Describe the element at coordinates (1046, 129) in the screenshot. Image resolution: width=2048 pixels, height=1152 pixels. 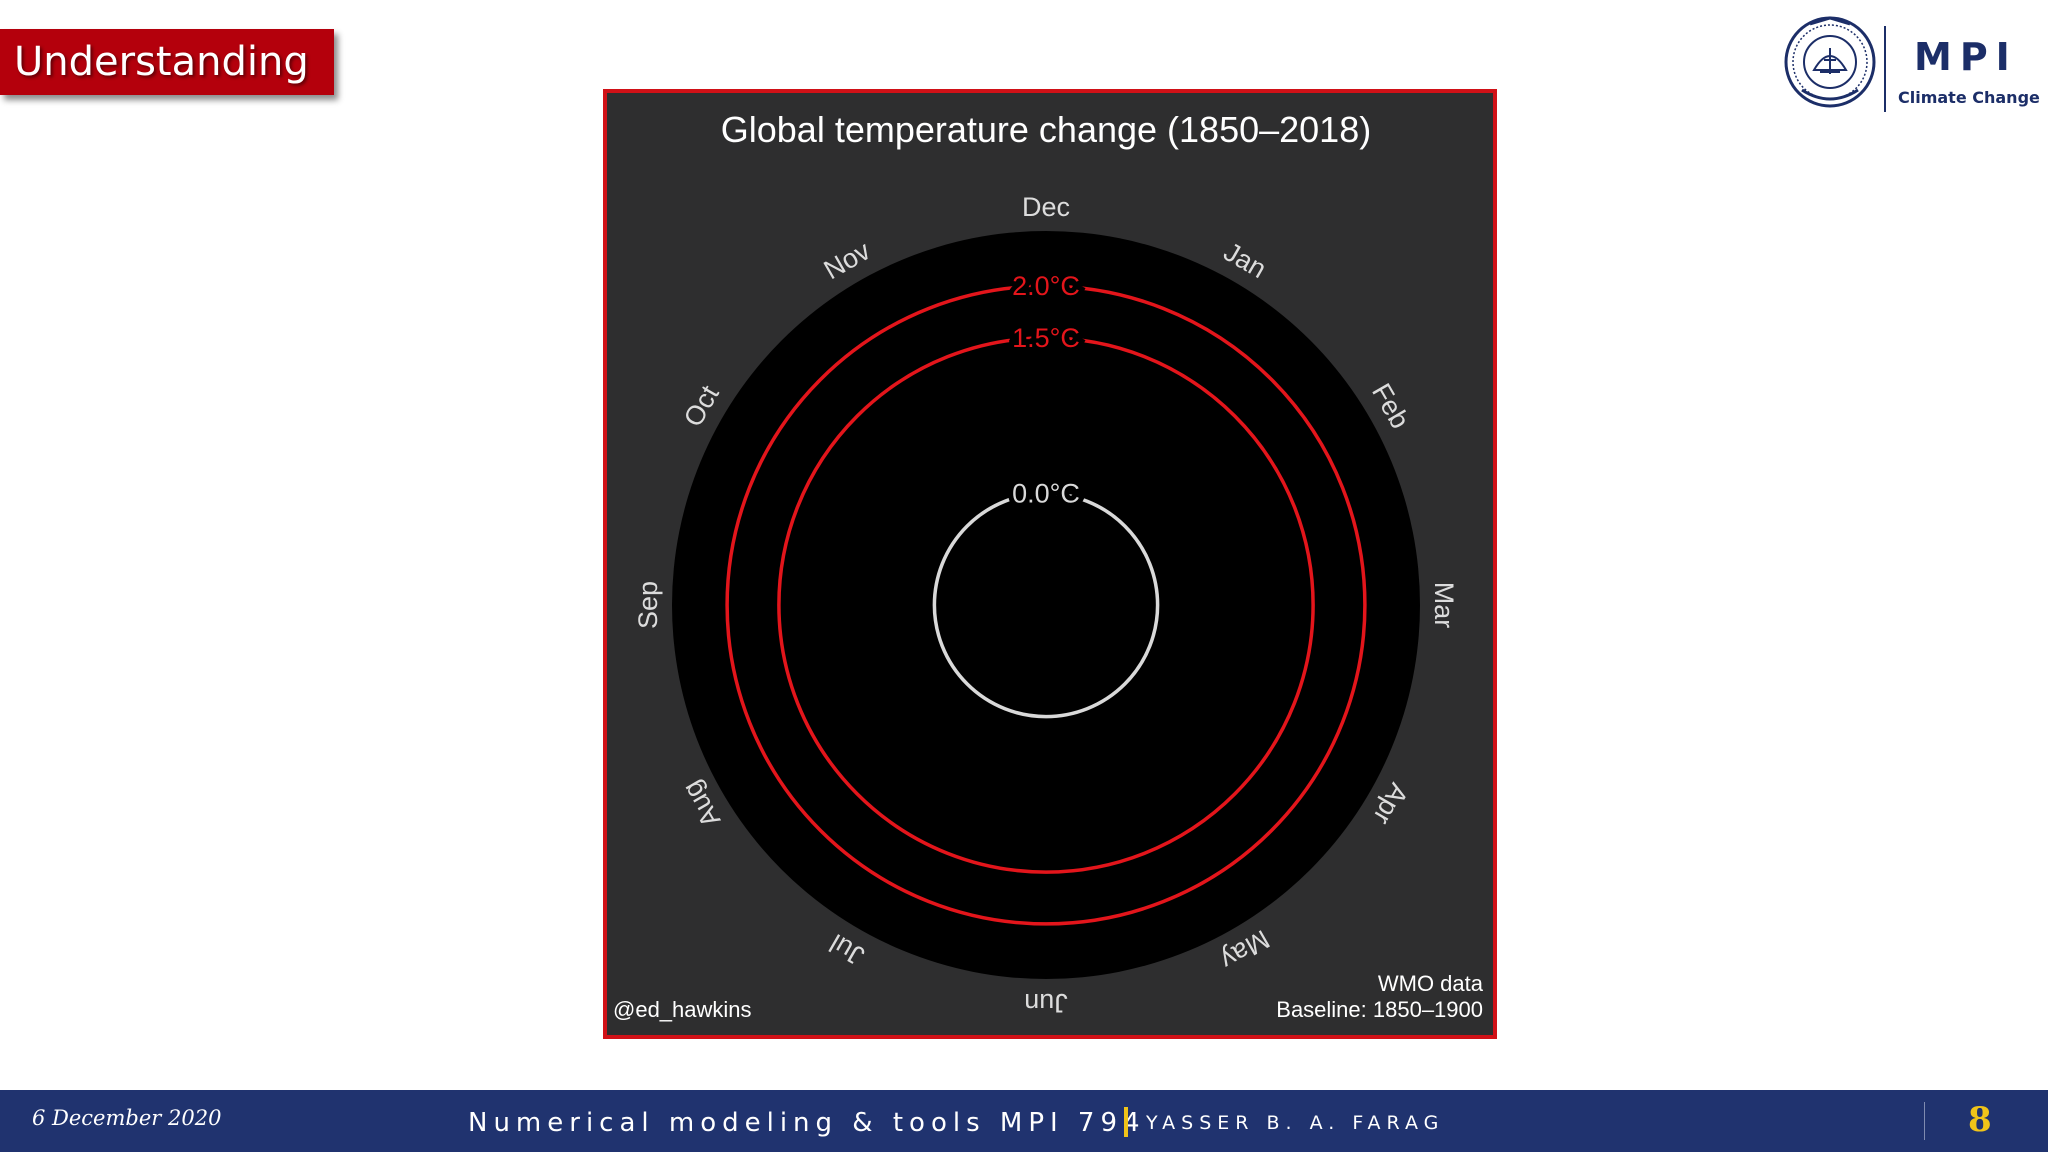
I see `chart-title: Global temperature change (1850–2018)` at that location.